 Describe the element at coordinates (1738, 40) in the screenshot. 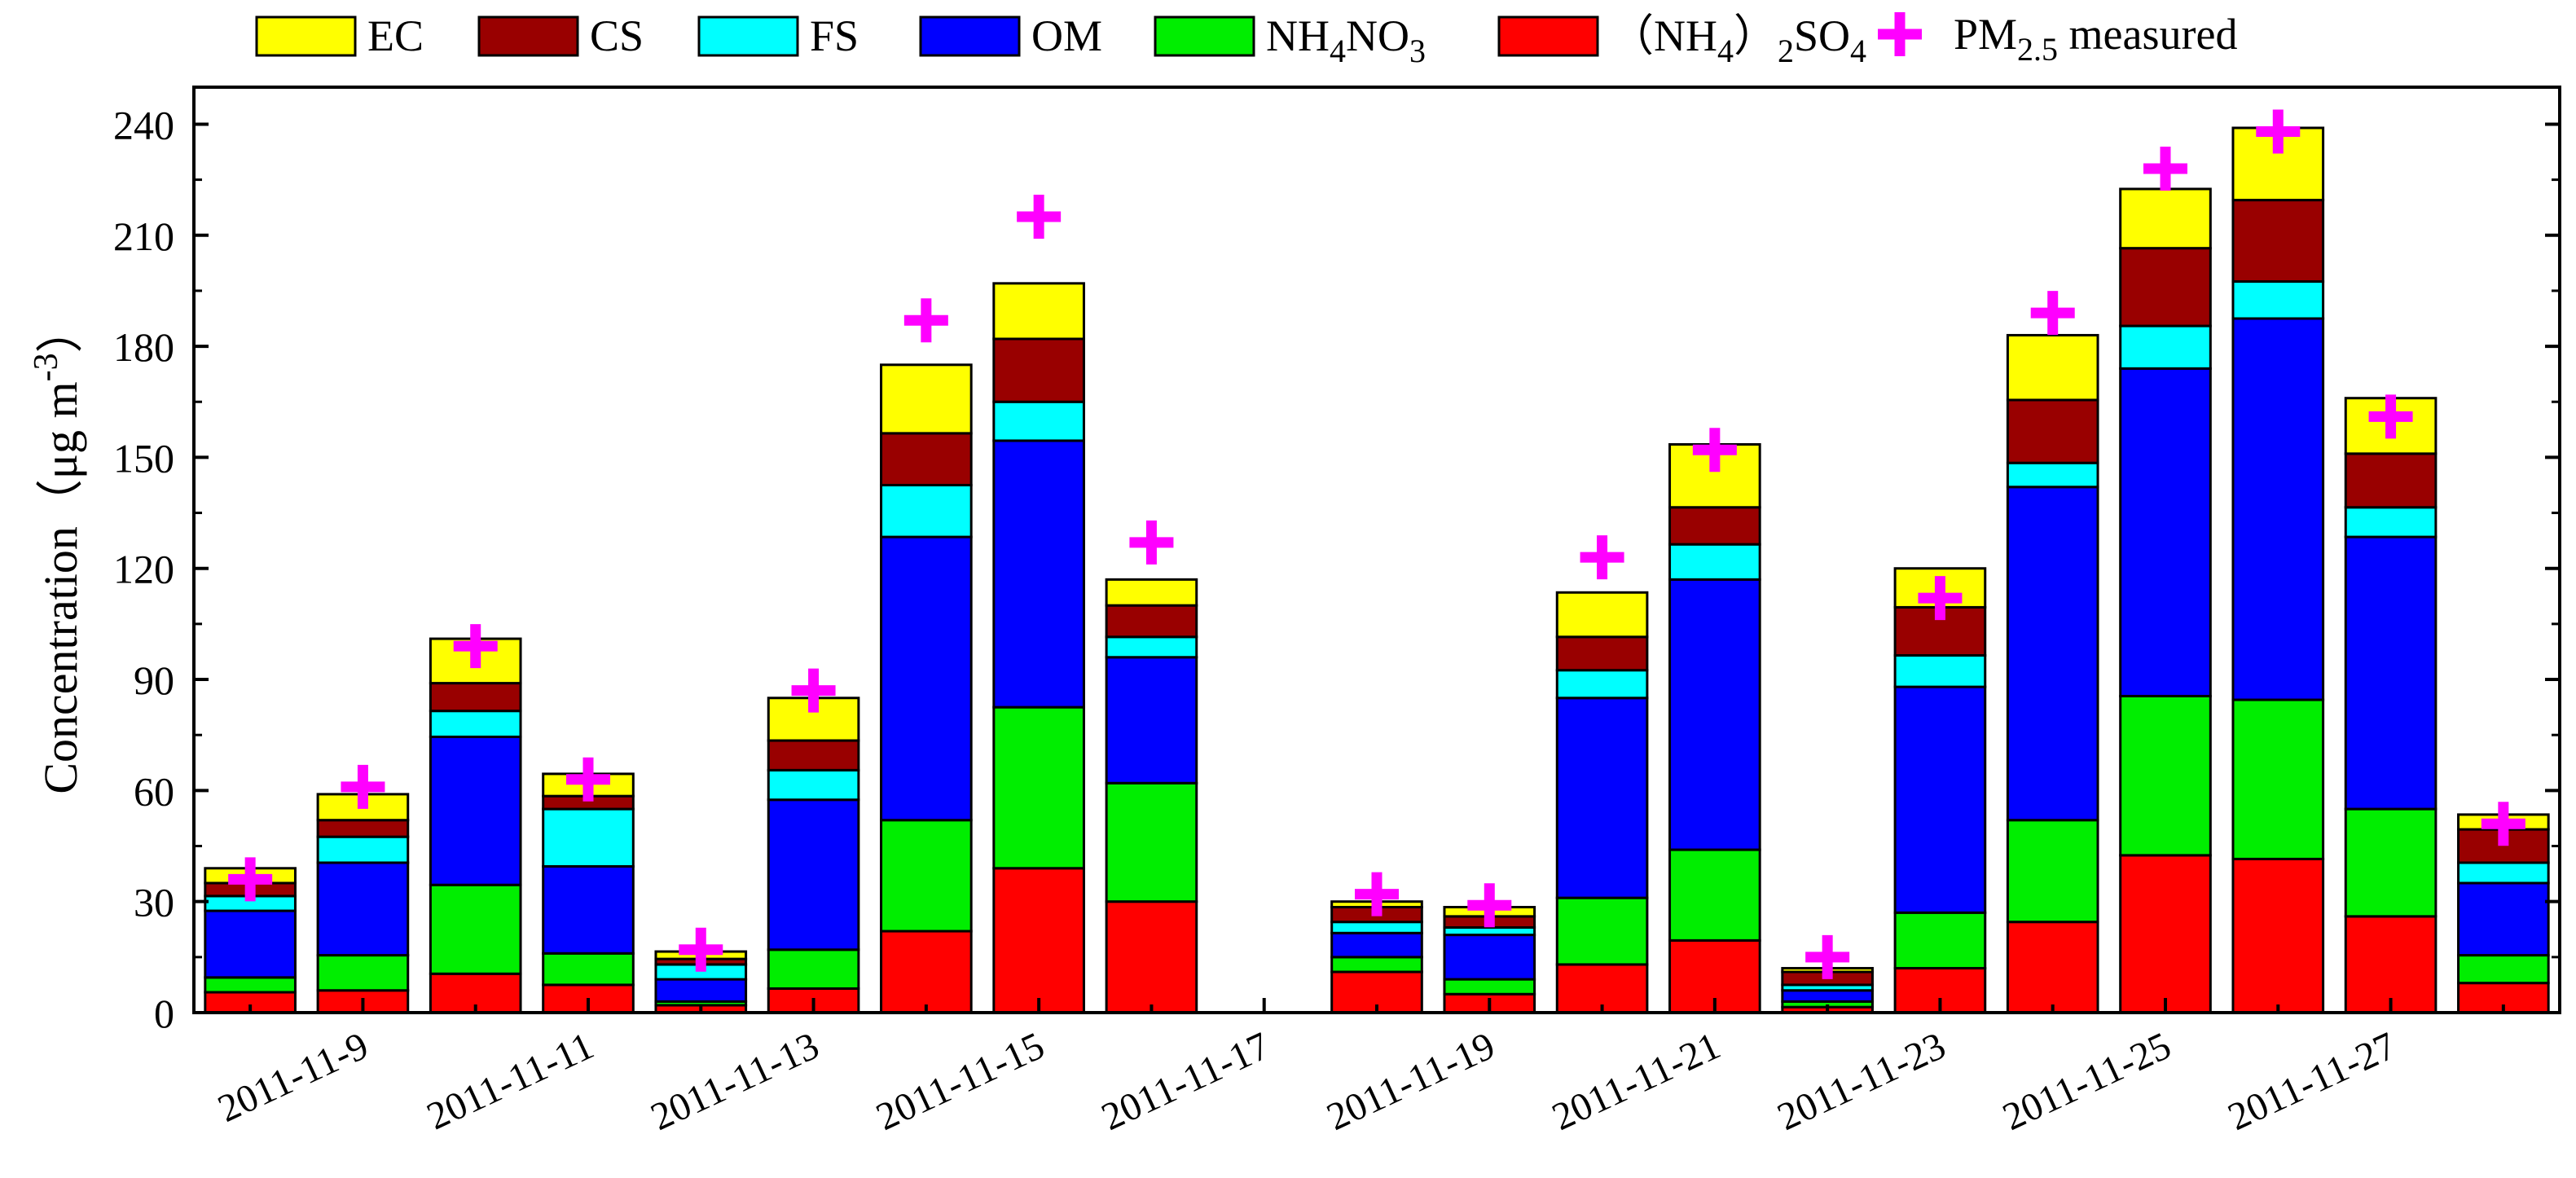

I see `legend-label-nh4-2so4: （NH4）2SO4` at that location.